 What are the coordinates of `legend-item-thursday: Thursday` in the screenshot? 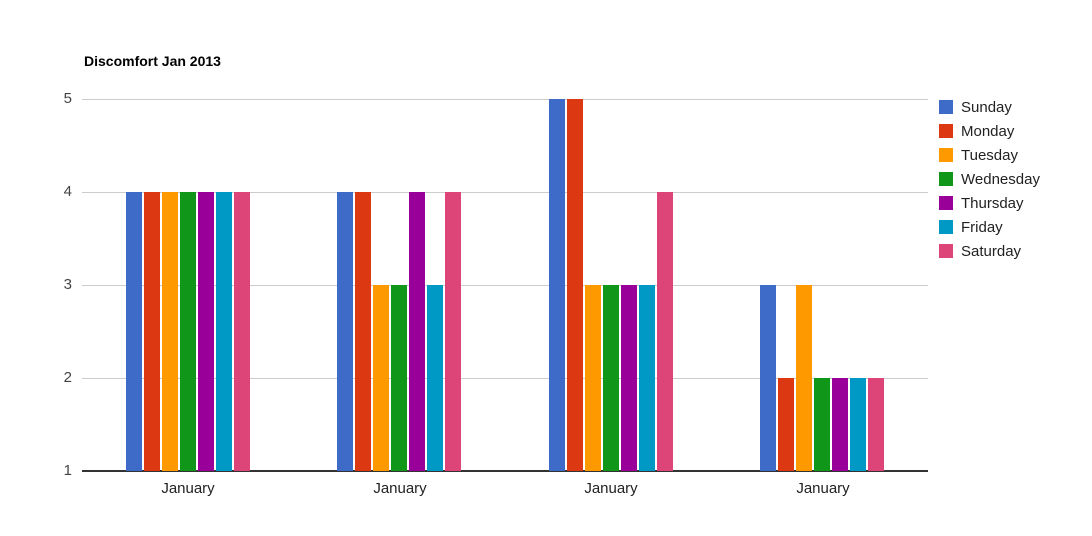 It's located at (989, 203).